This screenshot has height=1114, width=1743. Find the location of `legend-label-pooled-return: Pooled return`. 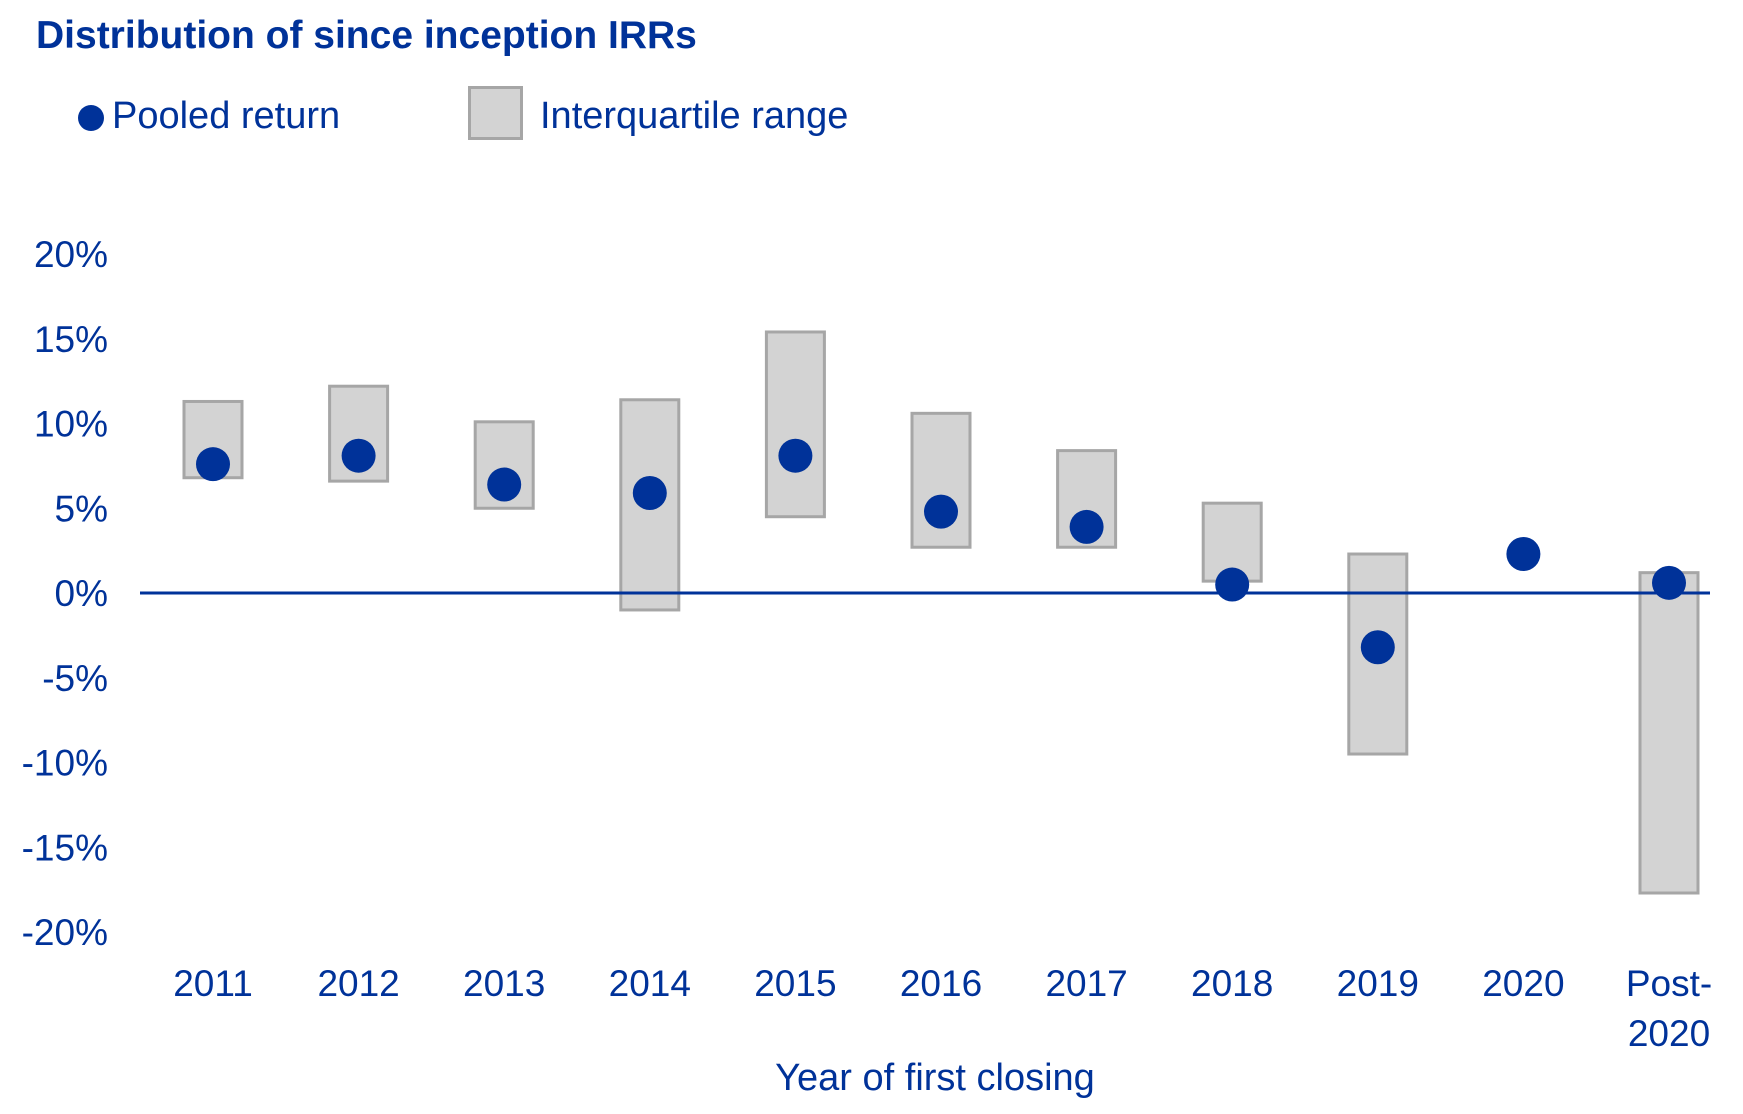

legend-label-pooled-return: Pooled return is located at coordinates (226, 116).